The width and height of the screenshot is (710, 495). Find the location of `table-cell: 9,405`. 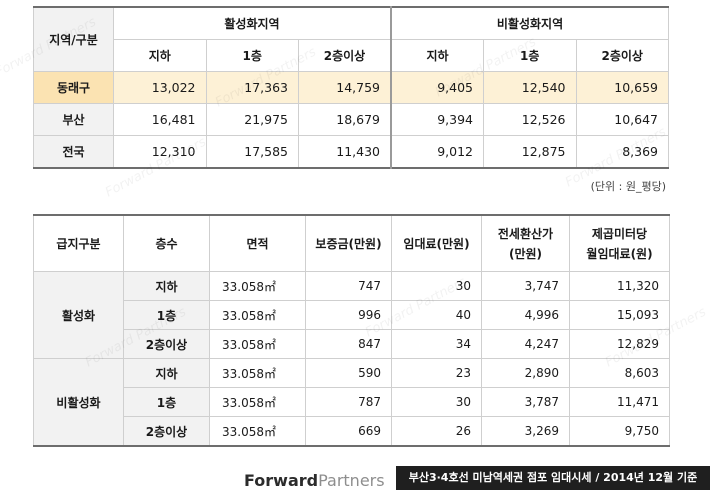

table-cell: 9,405 is located at coordinates (437, 87).